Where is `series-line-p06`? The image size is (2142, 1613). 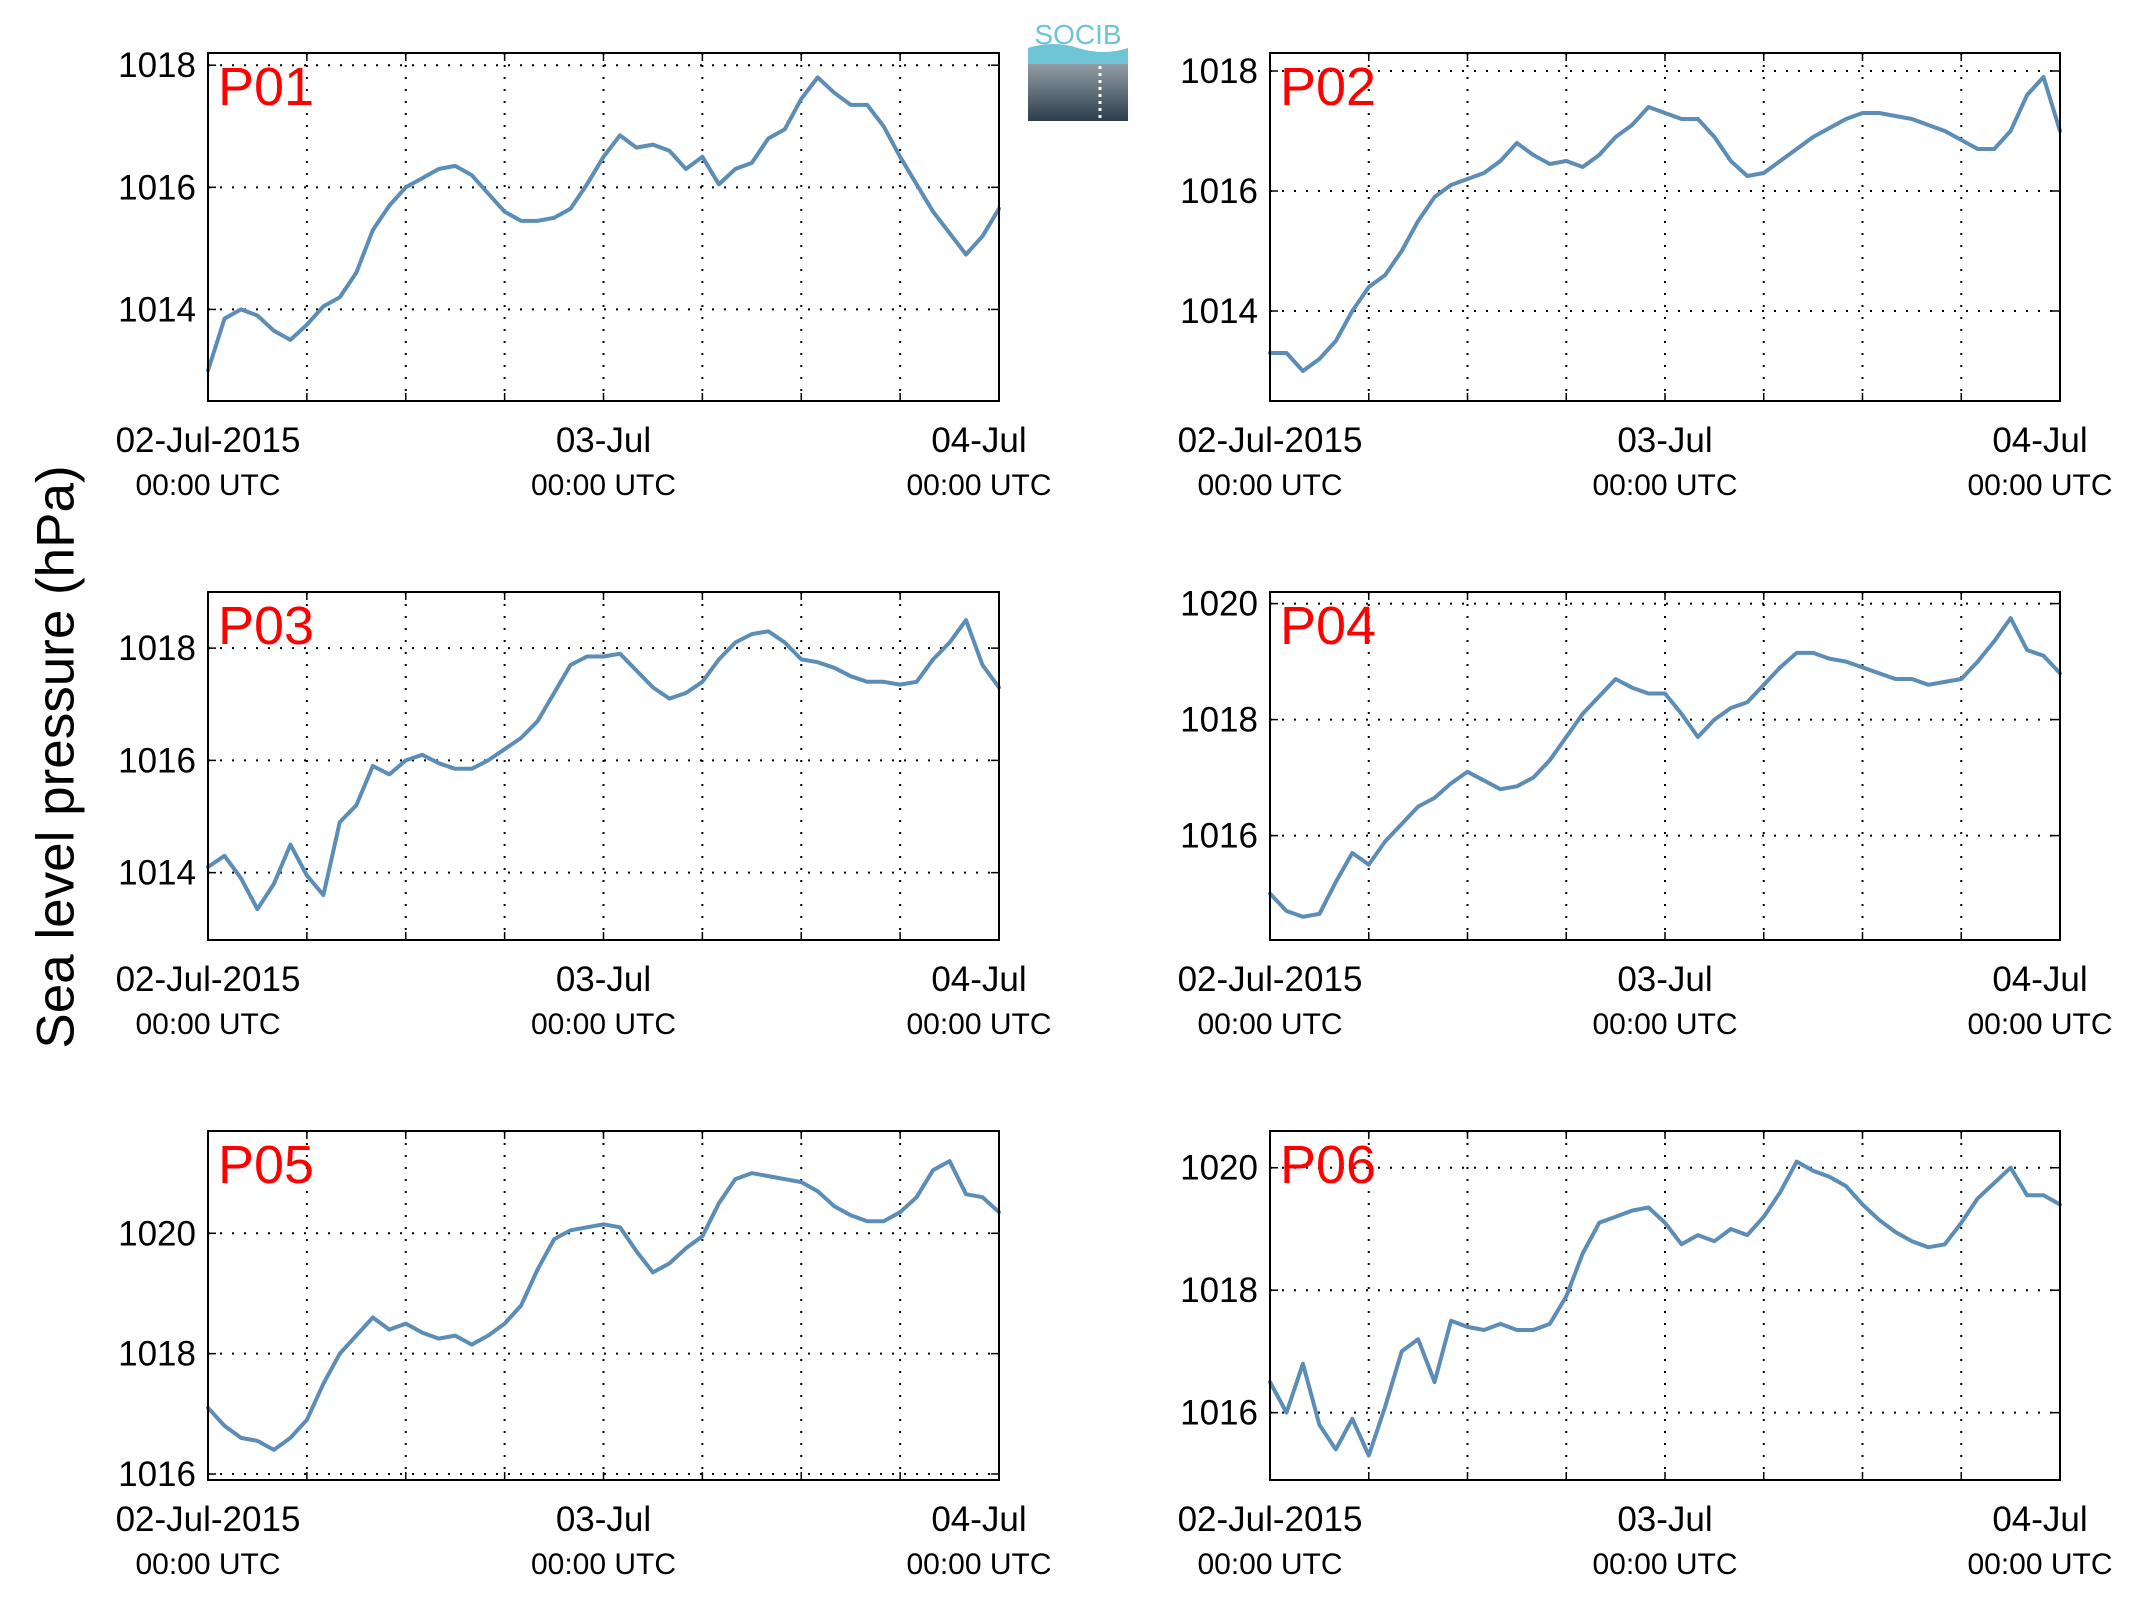 series-line-p06 is located at coordinates (1665, 1308).